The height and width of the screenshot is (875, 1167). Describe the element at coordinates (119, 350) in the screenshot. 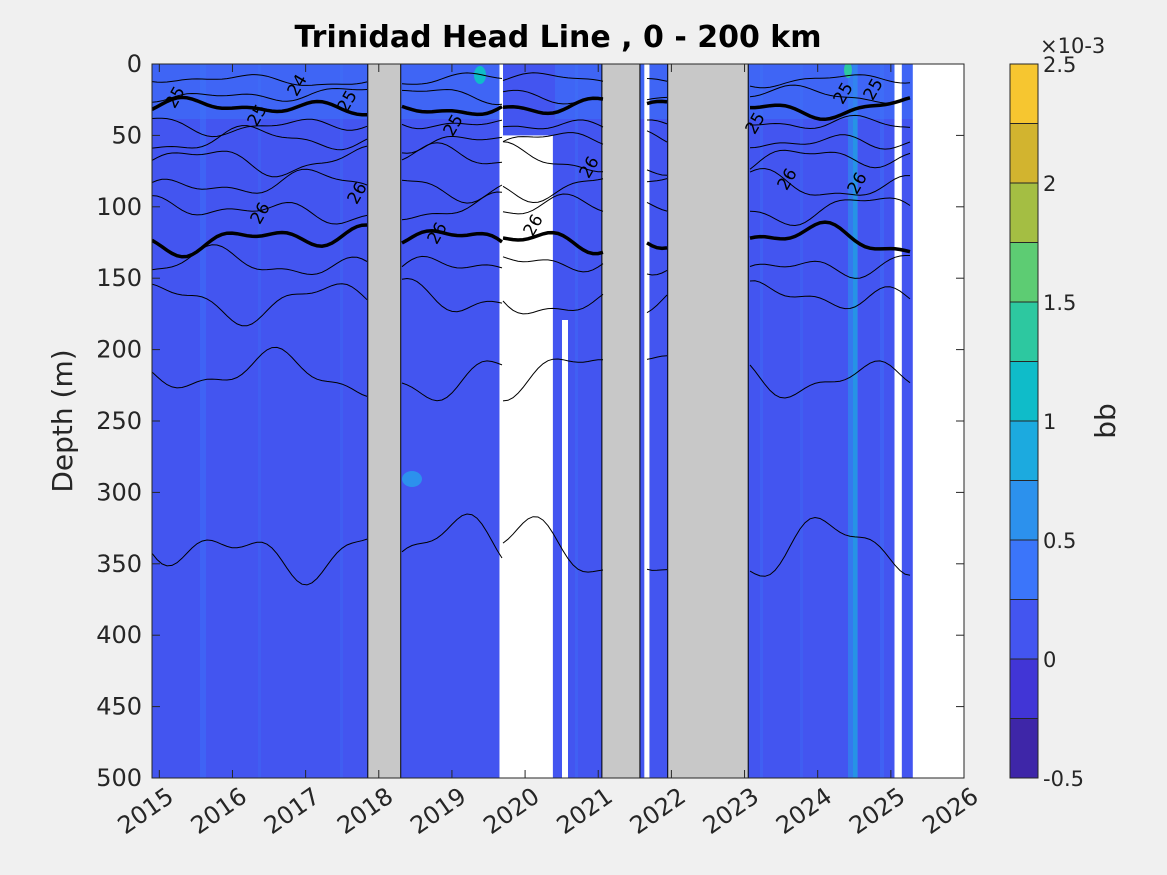

I see `y-tick-label: 200` at that location.